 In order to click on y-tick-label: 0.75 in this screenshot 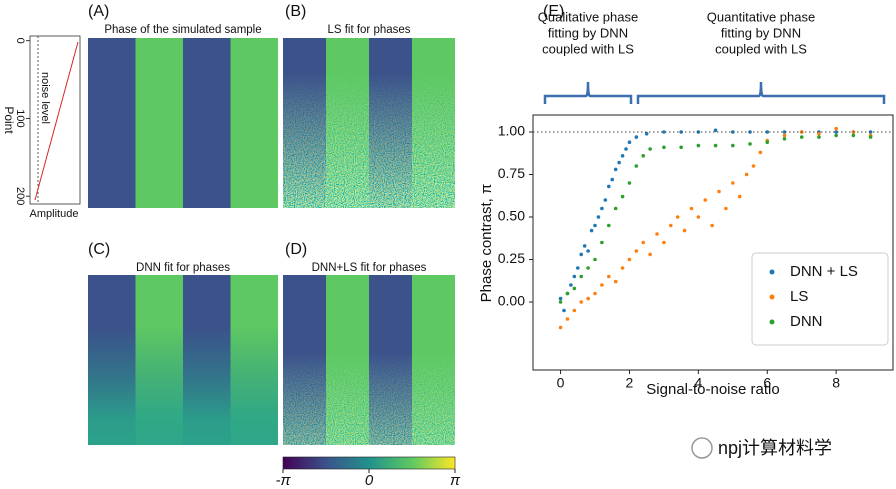, I will do `click(511, 173)`.